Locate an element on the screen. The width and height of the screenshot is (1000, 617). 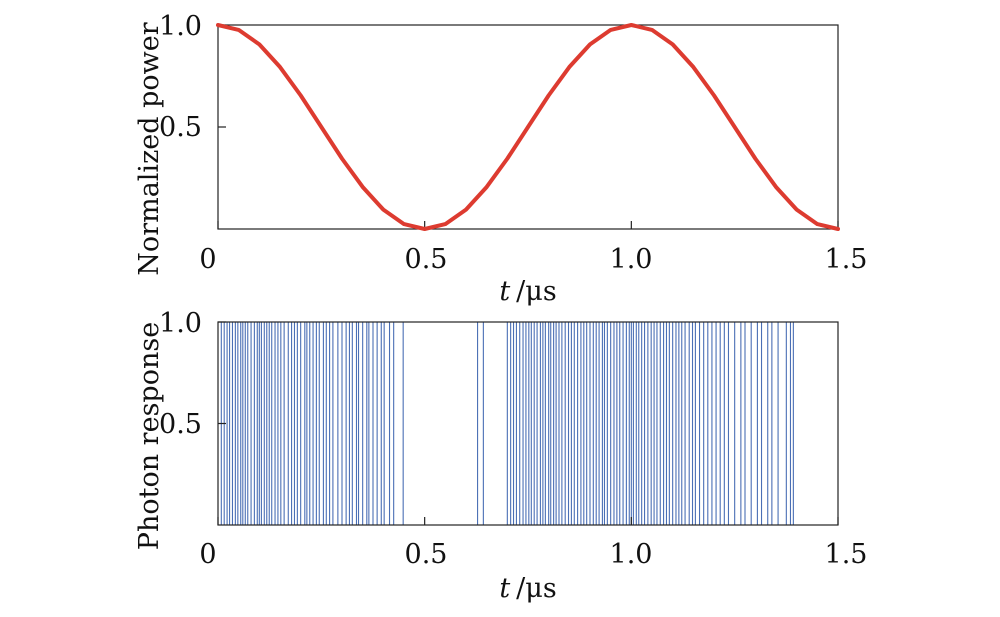
y-axis-label-bottom: Photon response is located at coordinates (149, 436).